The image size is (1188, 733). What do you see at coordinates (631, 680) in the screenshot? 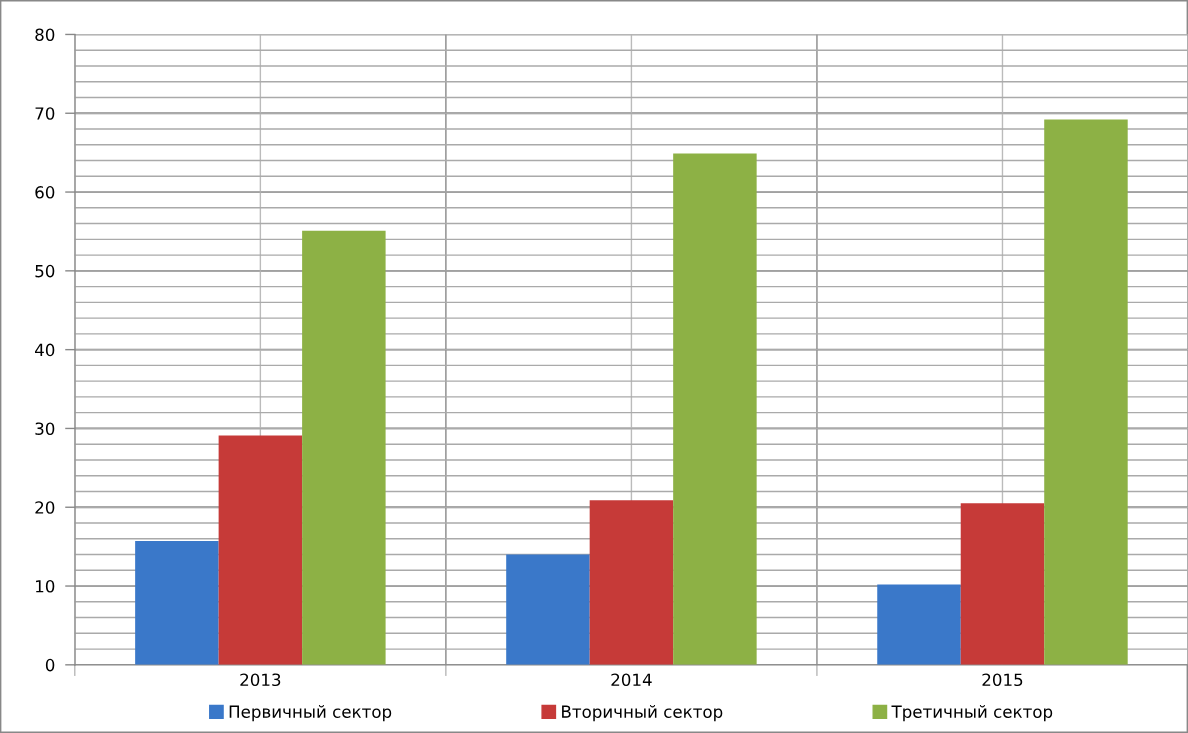
I see `x-tick-label: 2014` at bounding box center [631, 680].